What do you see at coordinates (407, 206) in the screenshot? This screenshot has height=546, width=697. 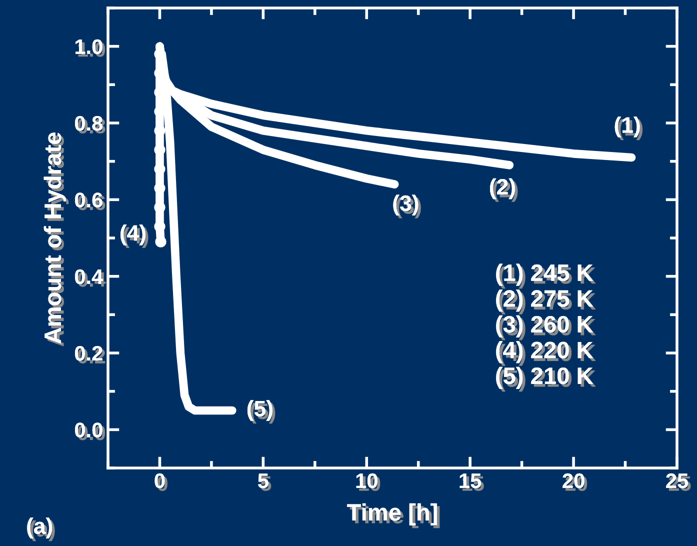 I see `annotation: (3)` at bounding box center [407, 206].